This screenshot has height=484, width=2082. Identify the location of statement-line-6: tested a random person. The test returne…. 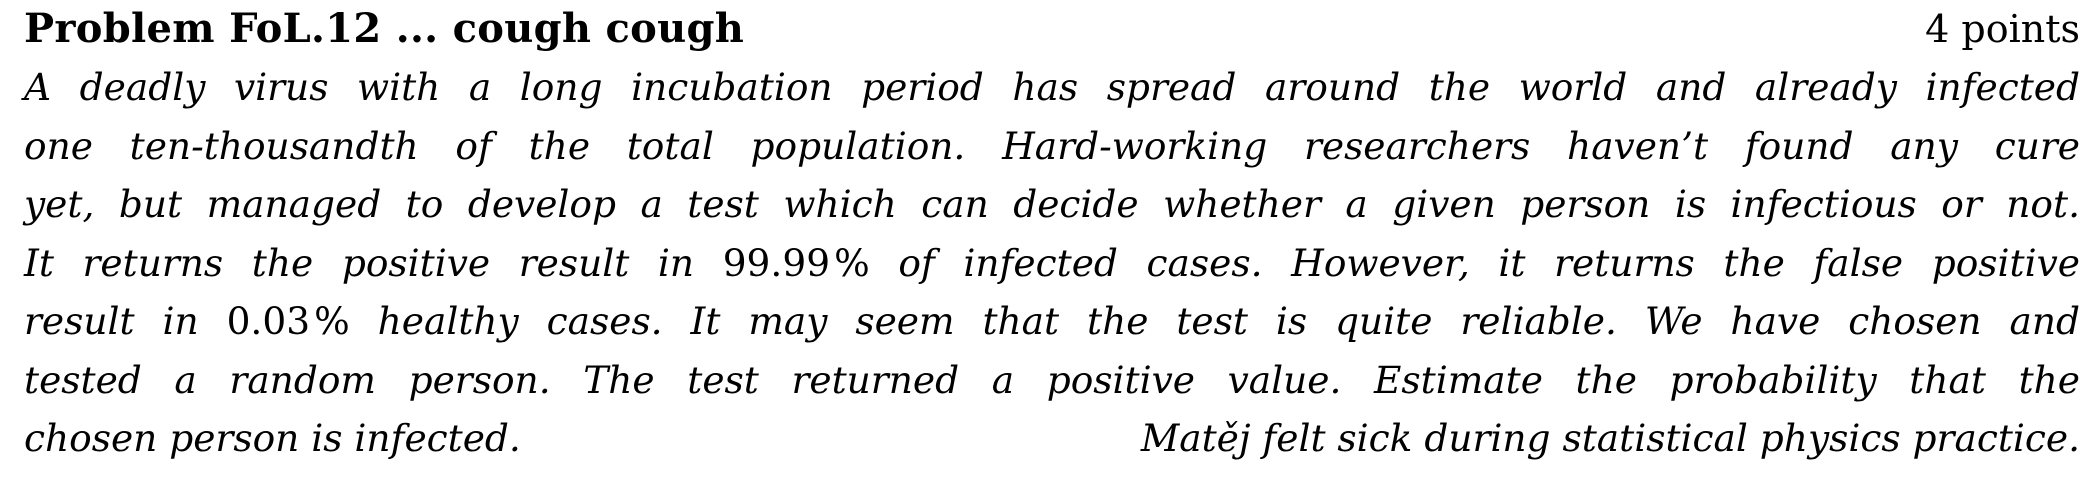
(1052, 379).